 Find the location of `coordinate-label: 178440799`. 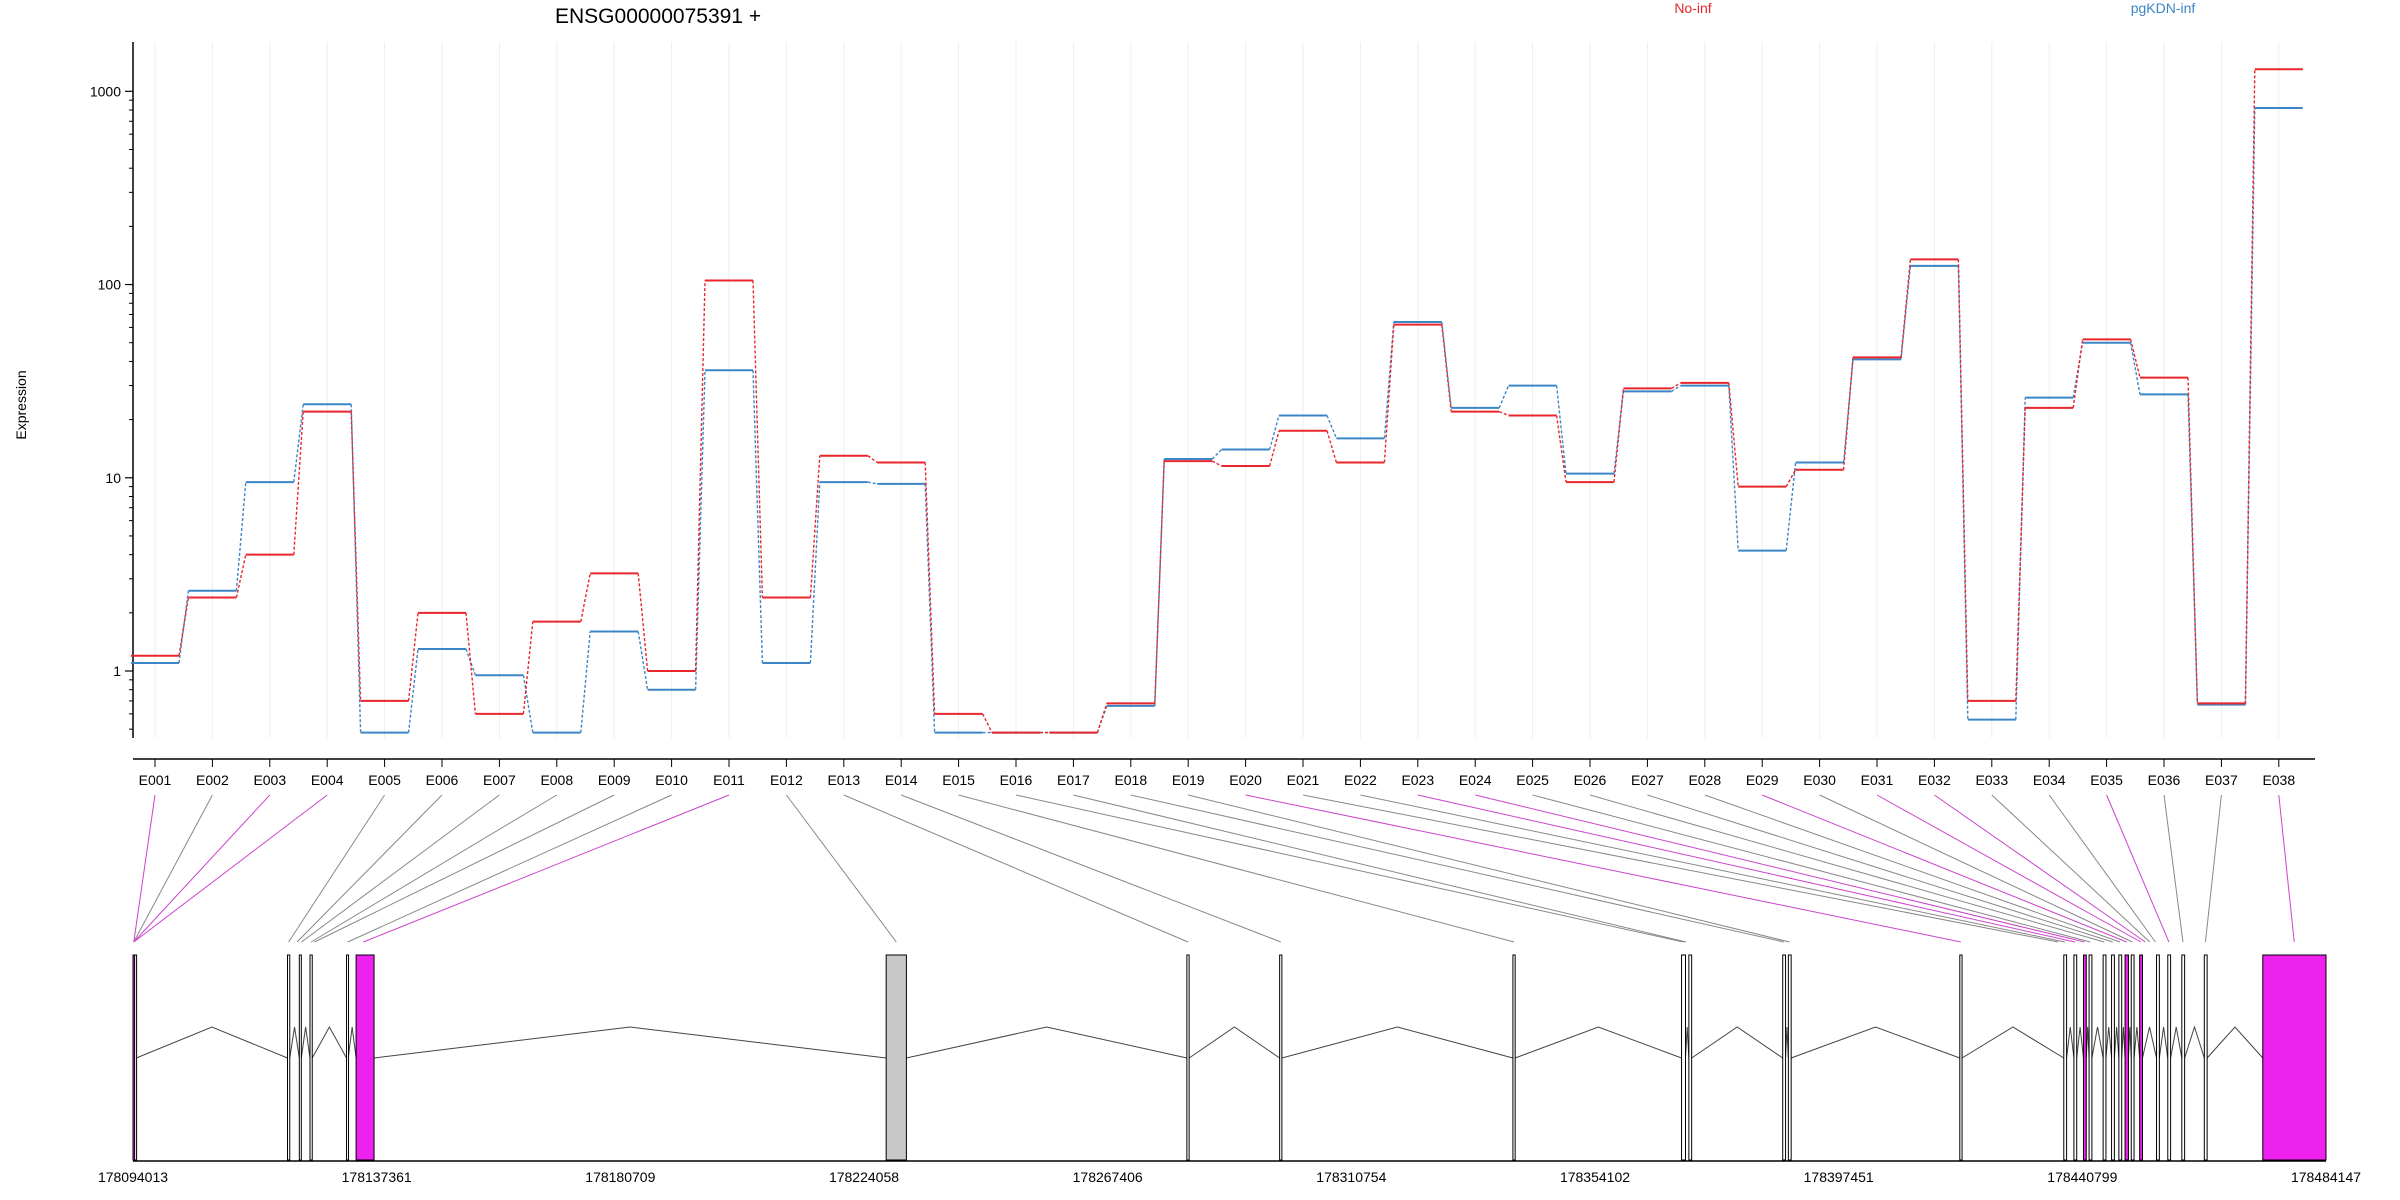

coordinate-label: 178440799 is located at coordinates (2082, 1177).